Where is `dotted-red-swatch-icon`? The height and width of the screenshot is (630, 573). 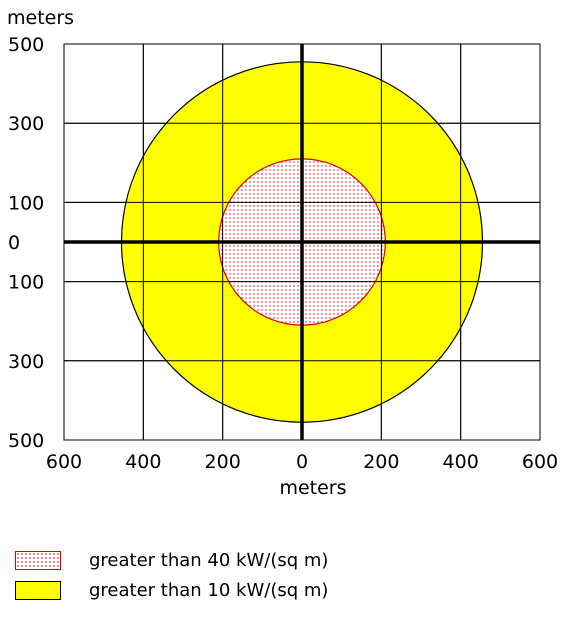 dotted-red-swatch-icon is located at coordinates (38, 560).